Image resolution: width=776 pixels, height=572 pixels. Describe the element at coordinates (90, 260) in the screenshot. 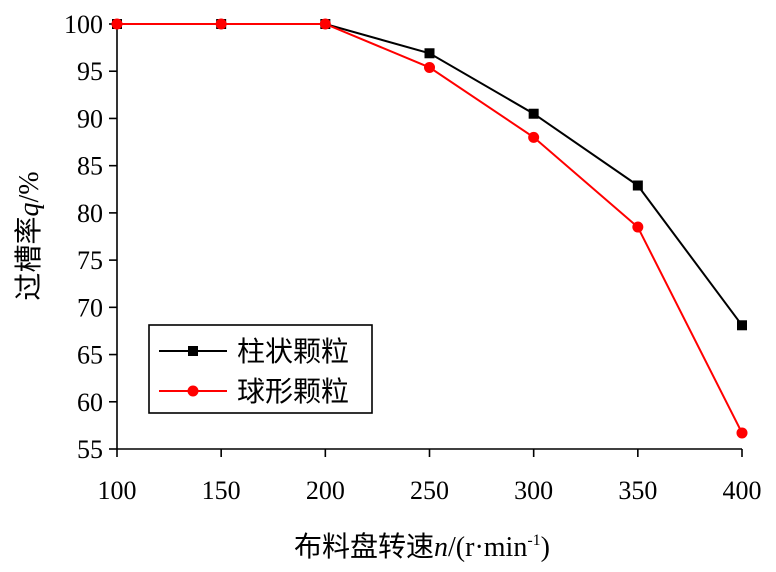

I see `y-tick-label: 75` at that location.